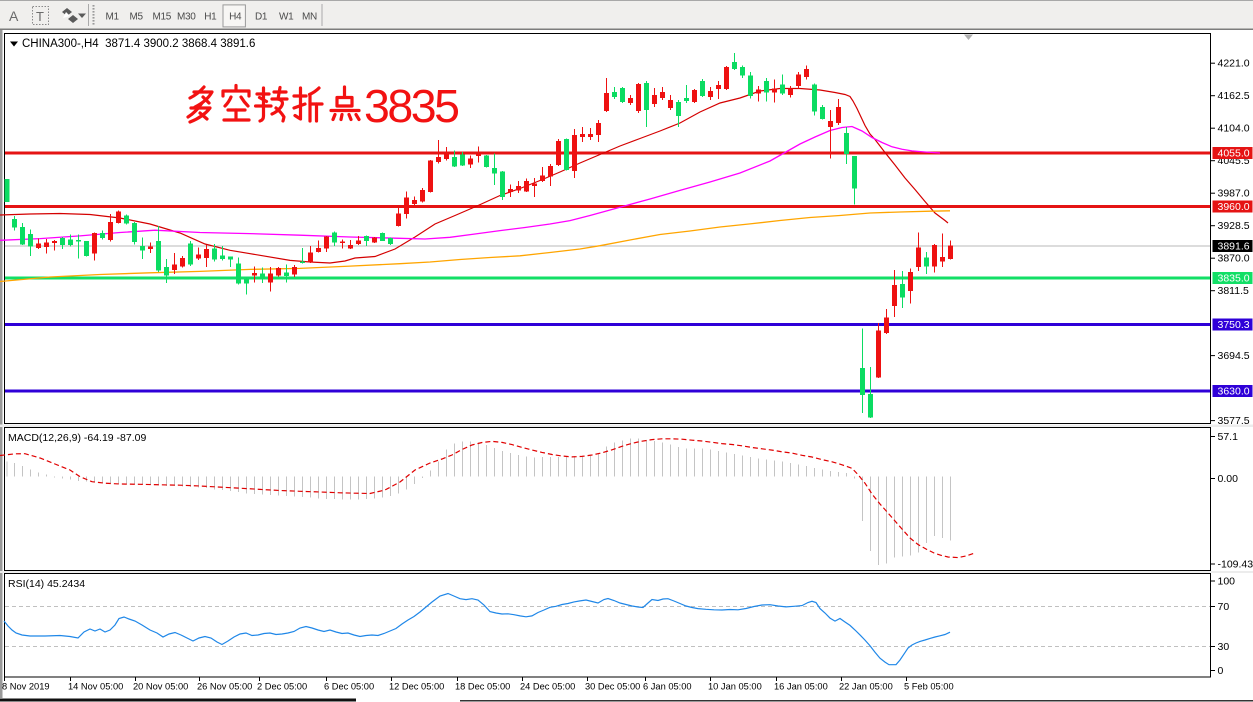 The height and width of the screenshot is (702, 1253). I want to click on svg-text: 12 Dec 05:00, so click(416, 687).